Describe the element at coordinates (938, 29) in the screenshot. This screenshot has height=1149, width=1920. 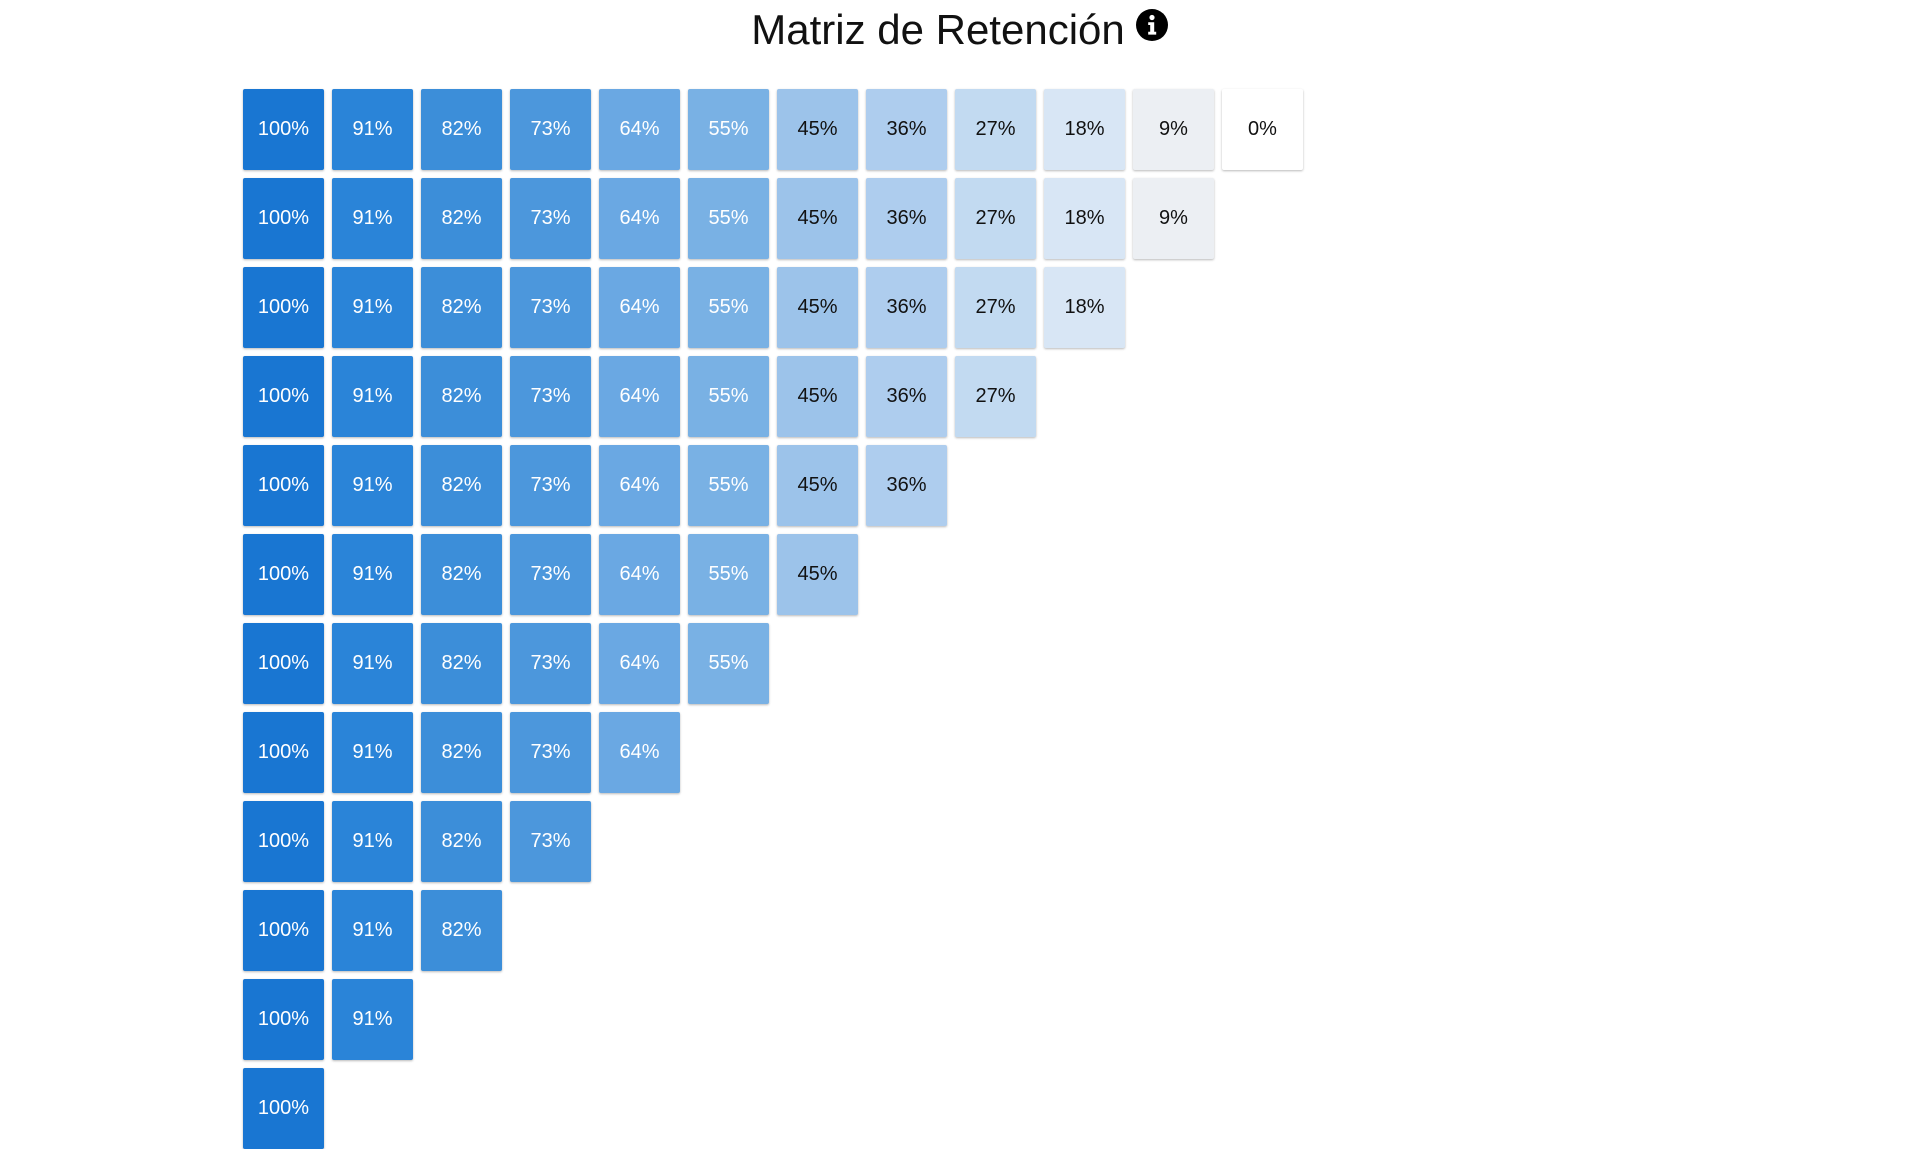
I see `page-title: Matriz de Retención` at that location.